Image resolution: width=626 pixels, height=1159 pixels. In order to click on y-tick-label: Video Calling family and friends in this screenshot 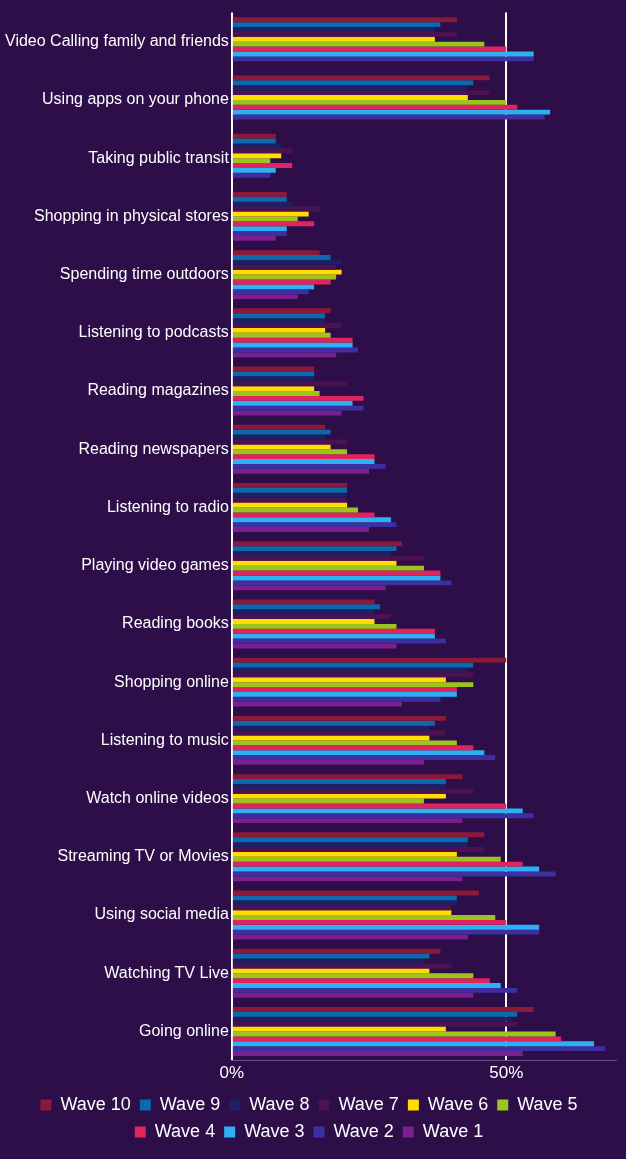, I will do `click(117, 41)`.